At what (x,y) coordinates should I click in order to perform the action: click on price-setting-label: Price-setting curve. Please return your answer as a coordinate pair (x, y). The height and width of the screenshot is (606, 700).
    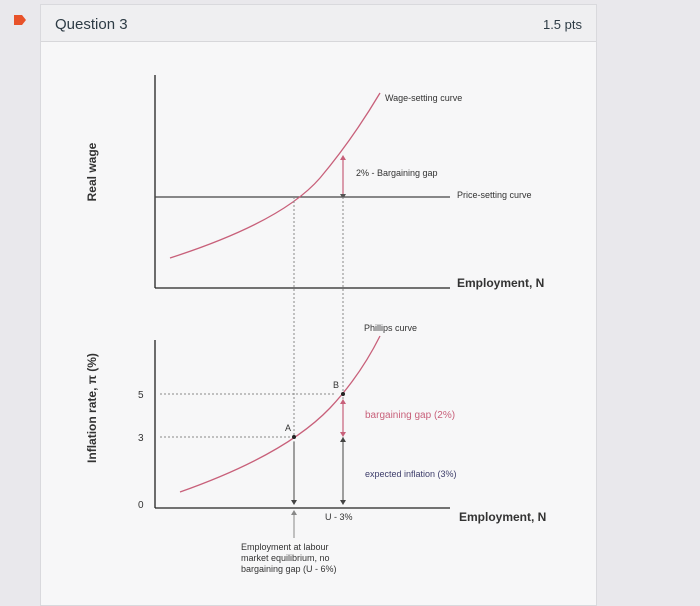
    Looking at the image, I should click on (494, 195).